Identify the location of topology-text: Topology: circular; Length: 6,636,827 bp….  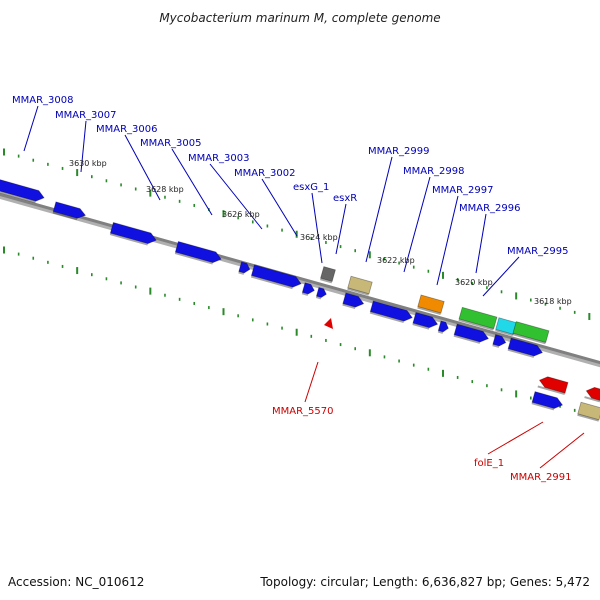
(424, 582).